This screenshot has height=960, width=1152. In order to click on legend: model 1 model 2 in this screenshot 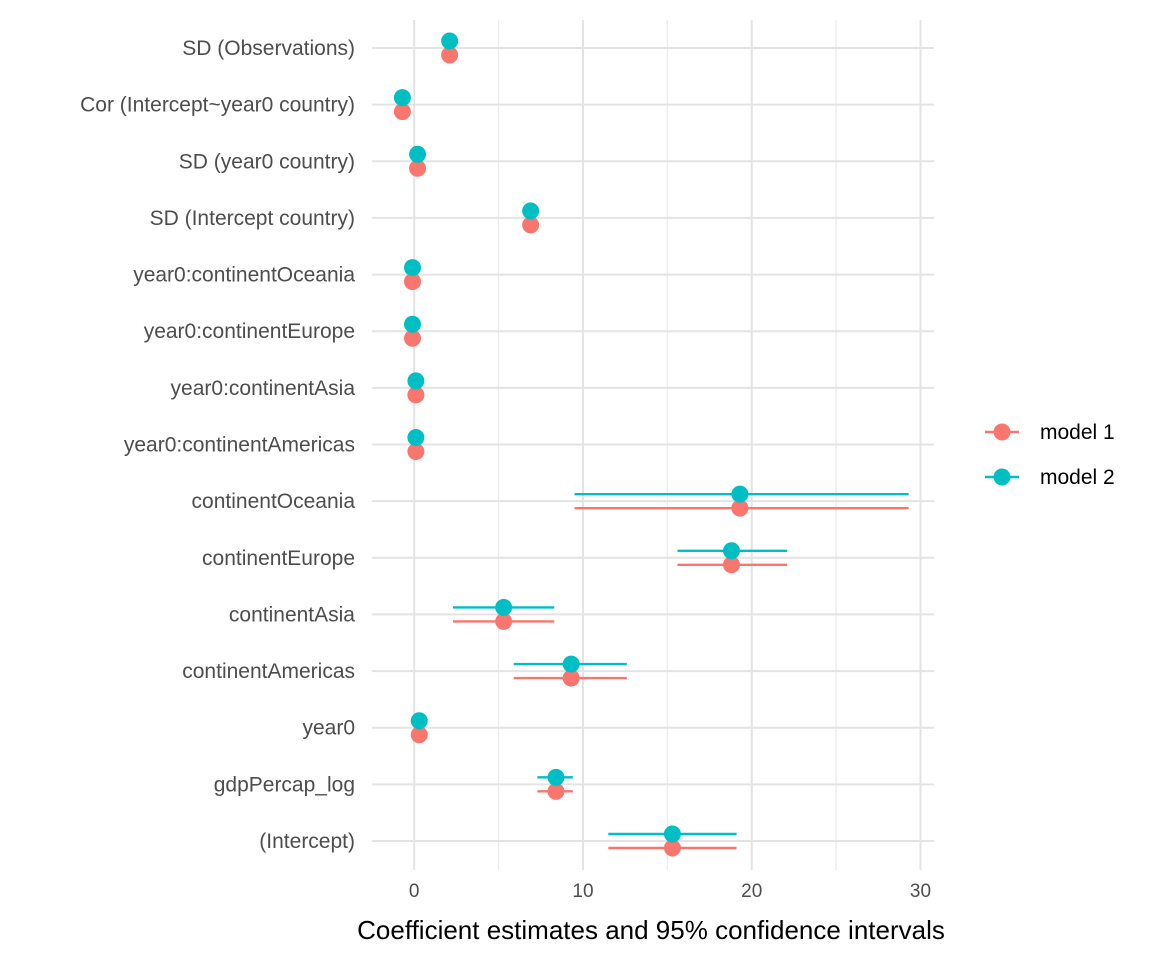, I will do `click(1050, 455)`.